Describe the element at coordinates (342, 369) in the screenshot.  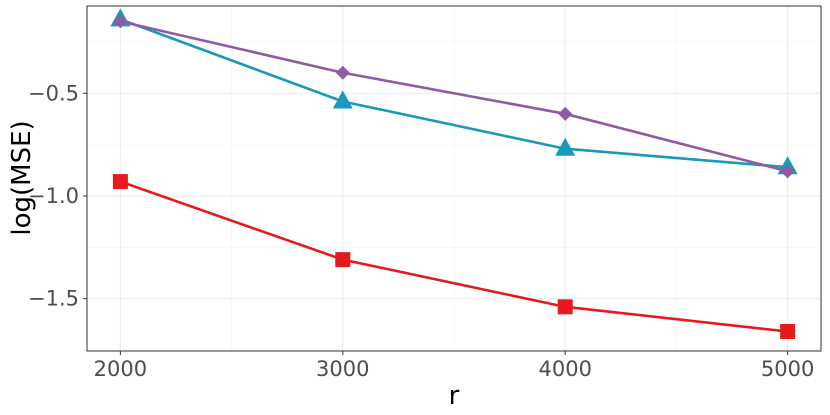
I see `x-tick-label: 3000` at that location.